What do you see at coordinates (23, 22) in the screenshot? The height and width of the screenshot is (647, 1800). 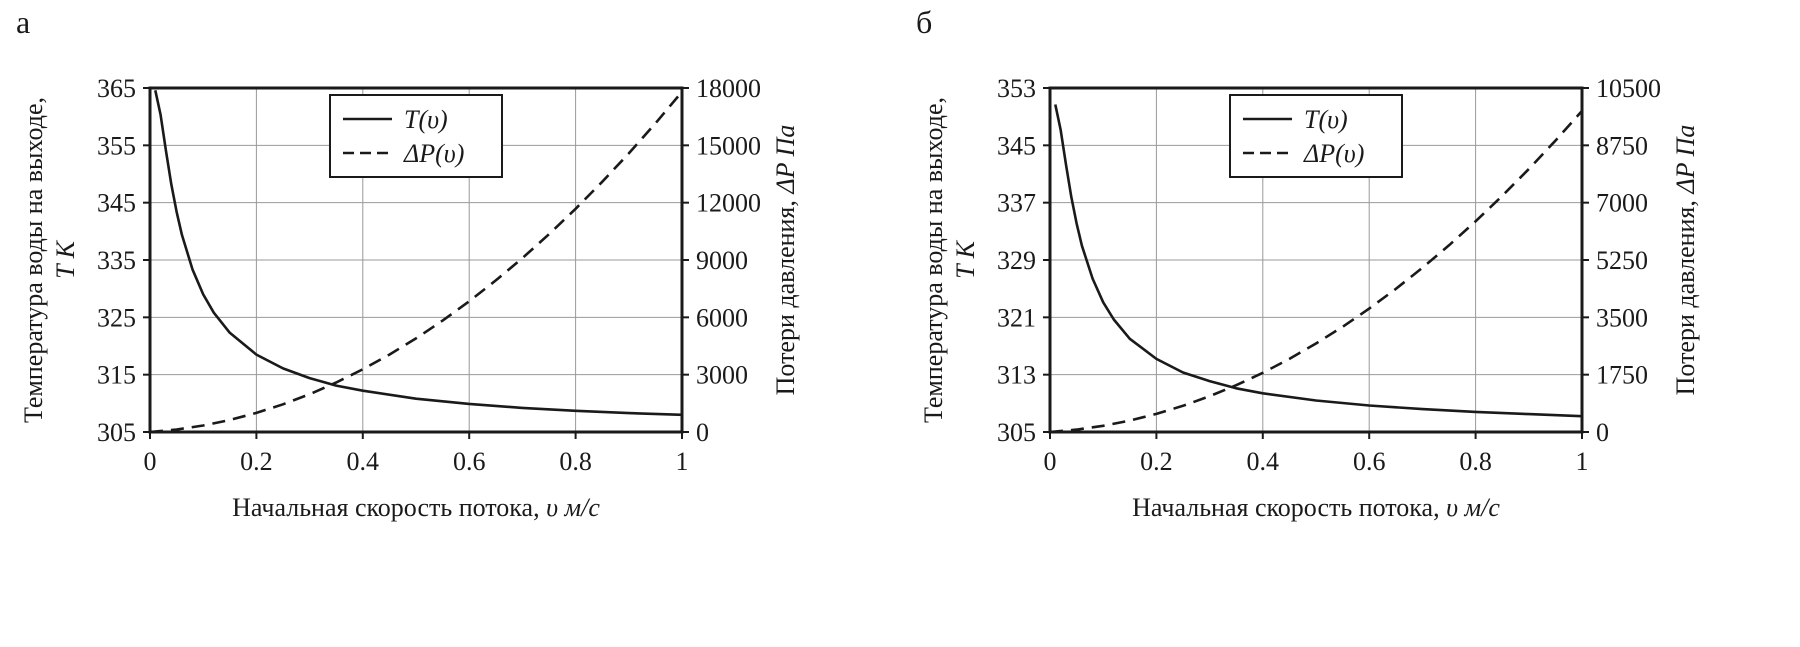 I see `panel-label-a: а` at bounding box center [23, 22].